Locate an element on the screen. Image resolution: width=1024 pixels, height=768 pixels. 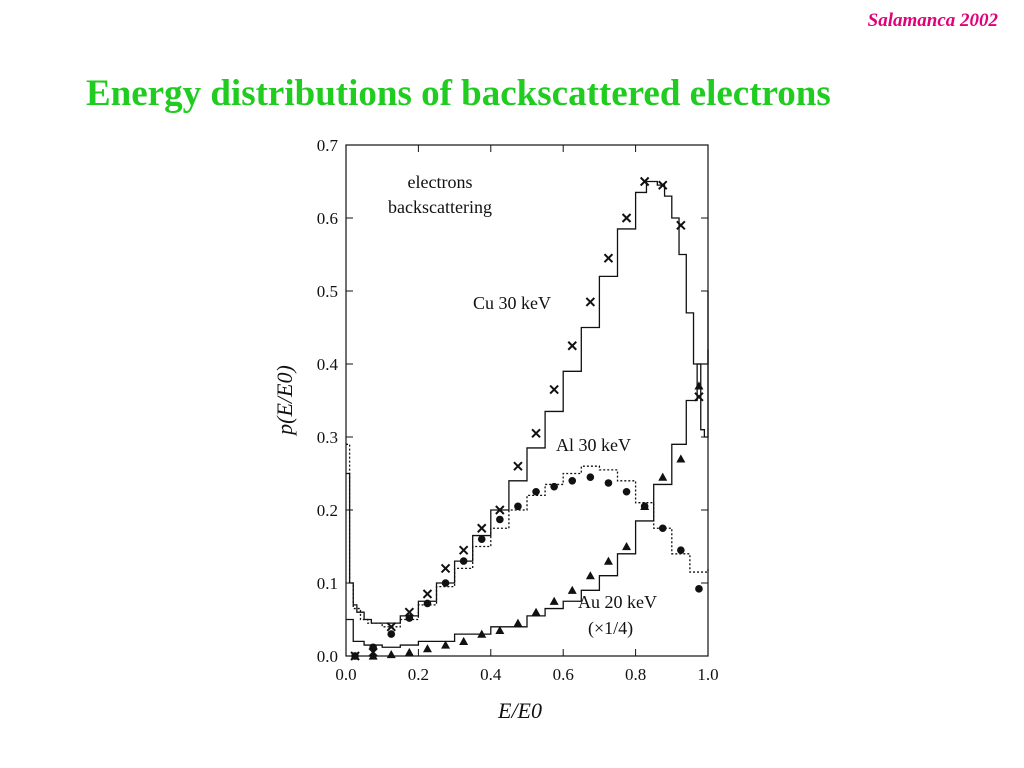
corner-label: Salamanca 2002 is located at coordinates (932, 20).